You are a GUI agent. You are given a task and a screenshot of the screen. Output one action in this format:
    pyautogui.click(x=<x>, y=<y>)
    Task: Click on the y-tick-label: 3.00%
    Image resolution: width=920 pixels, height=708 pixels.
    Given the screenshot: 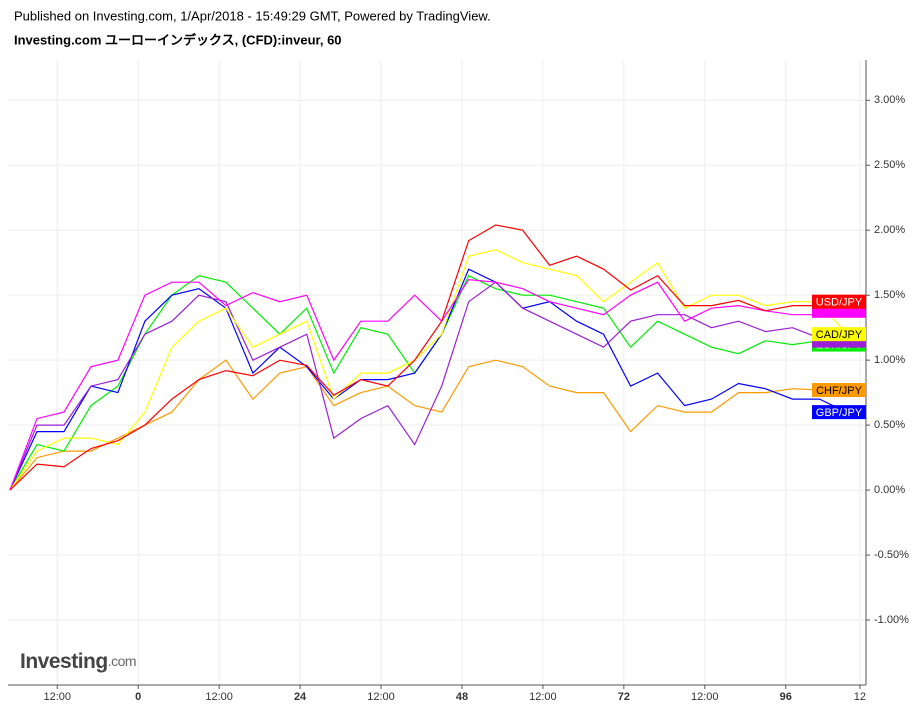 What is the action you would take?
    pyautogui.click(x=889, y=100)
    